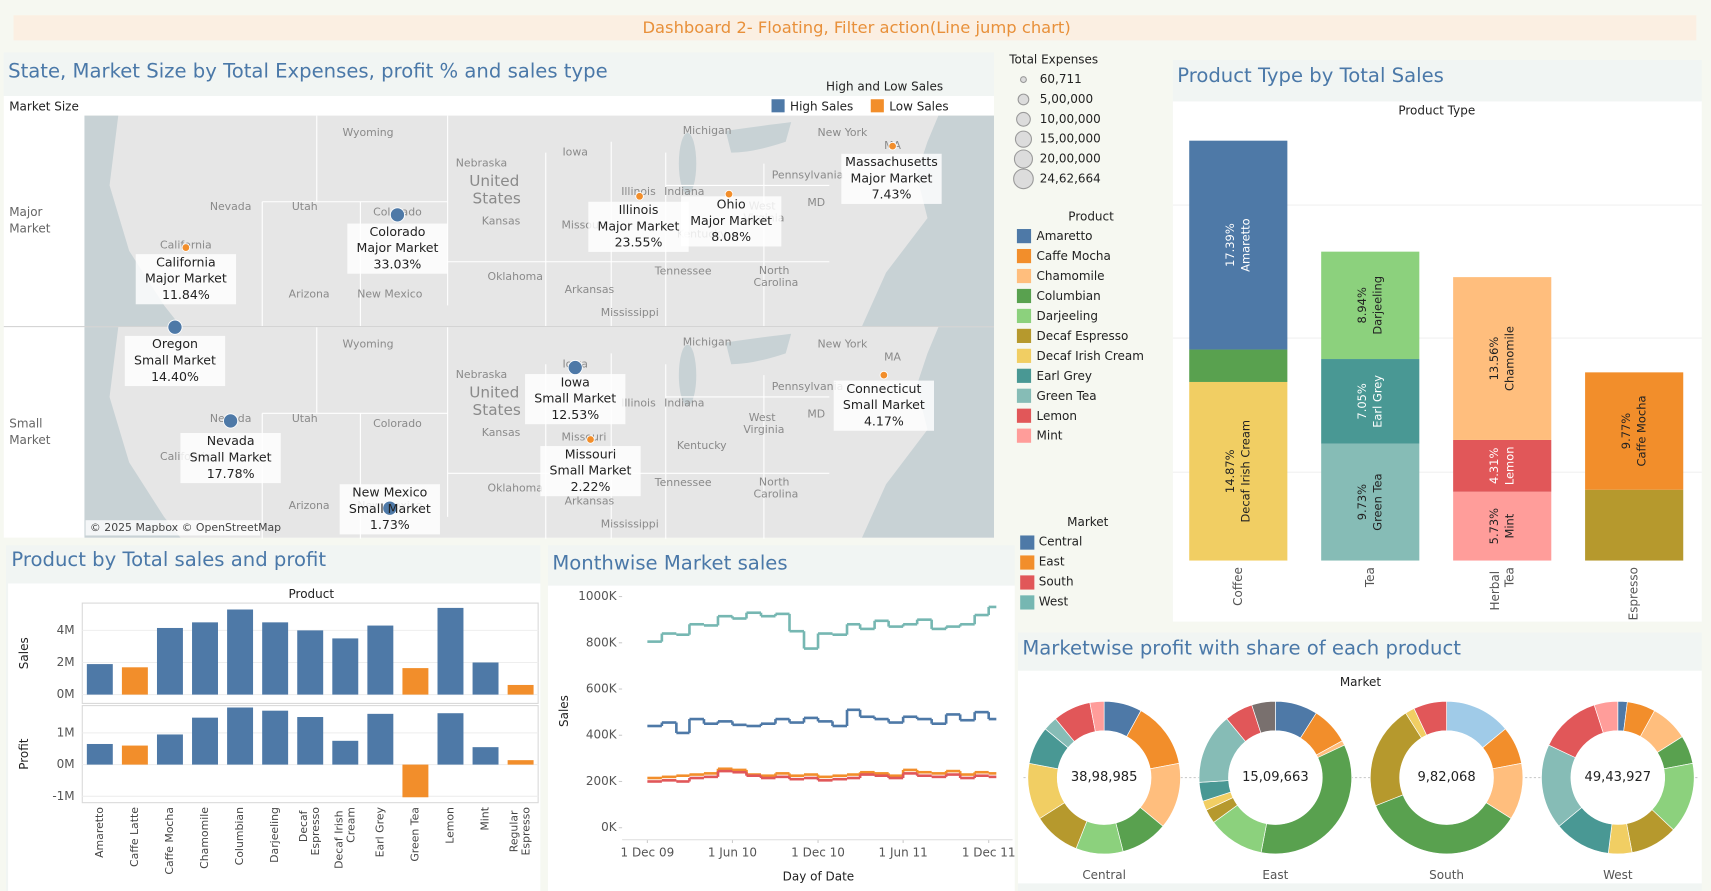  Describe the element at coordinates (1238, 586) in the screenshot. I see `x-tick-label: Coffee` at that location.